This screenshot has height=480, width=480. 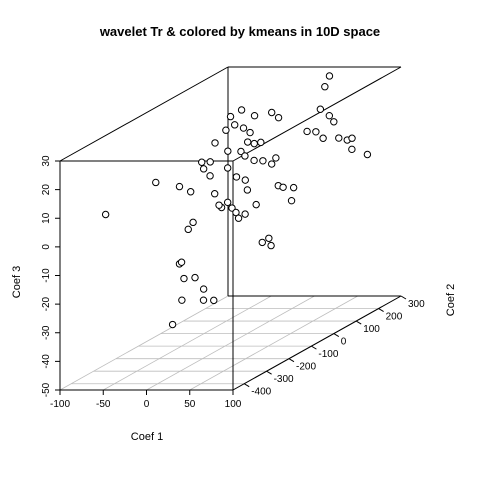 I want to click on x-tick-label: -50, so click(x=103, y=404).